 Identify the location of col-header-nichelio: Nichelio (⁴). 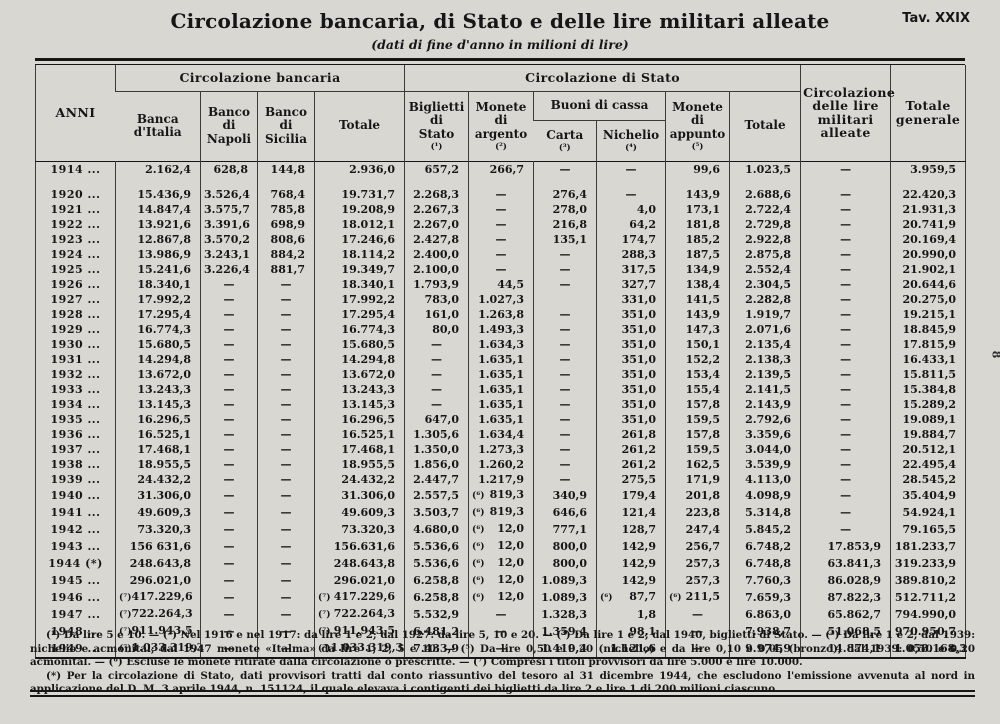
(631, 140).